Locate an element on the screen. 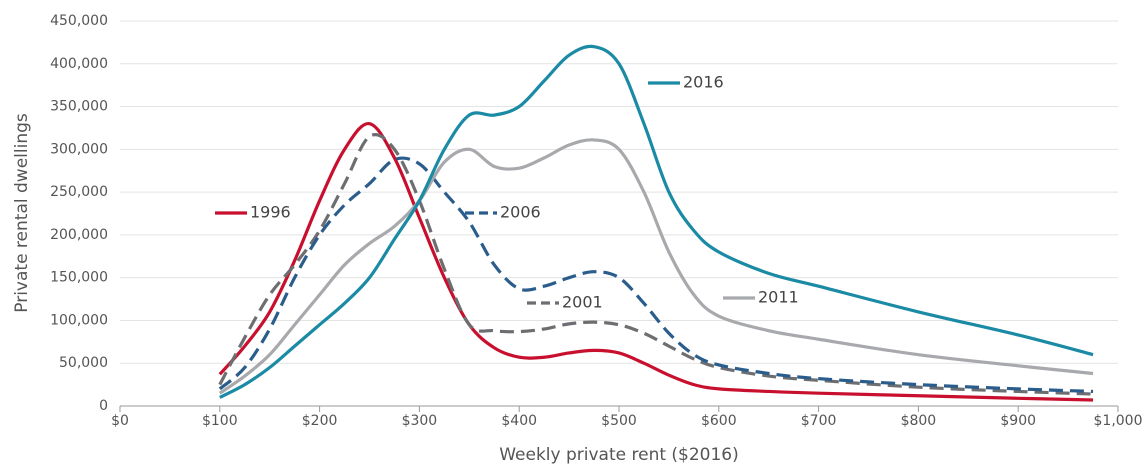 The height and width of the screenshot is (470, 1147). x-tick-label: $600 is located at coordinates (719, 421).